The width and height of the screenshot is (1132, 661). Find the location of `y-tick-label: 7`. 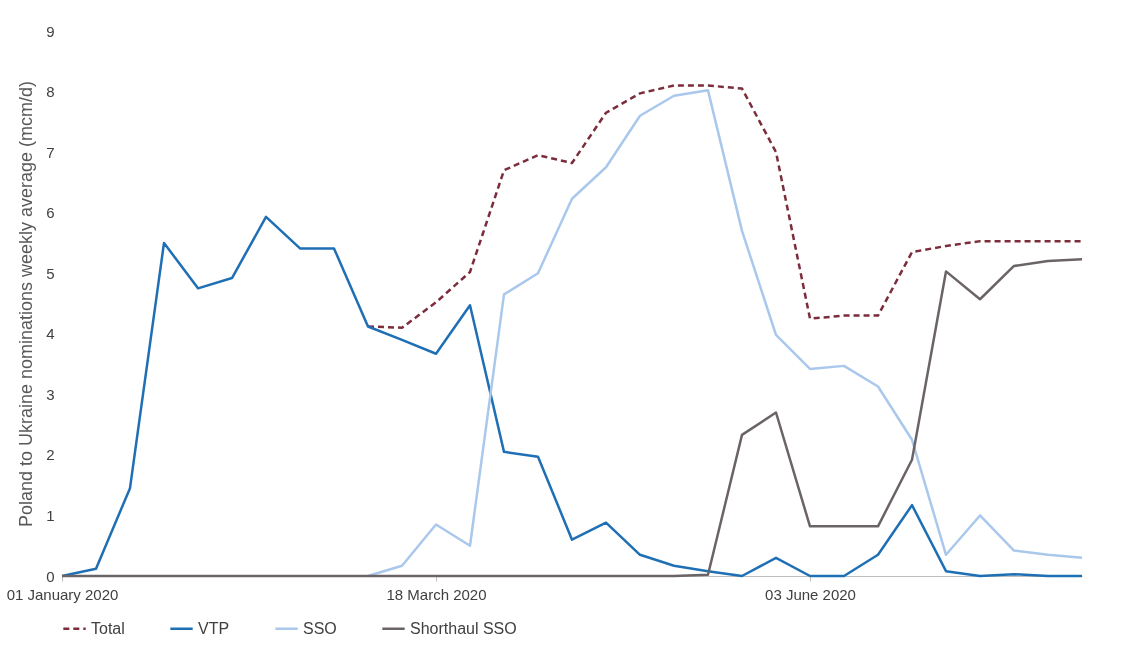

y-tick-label: 7 is located at coordinates (50, 152).